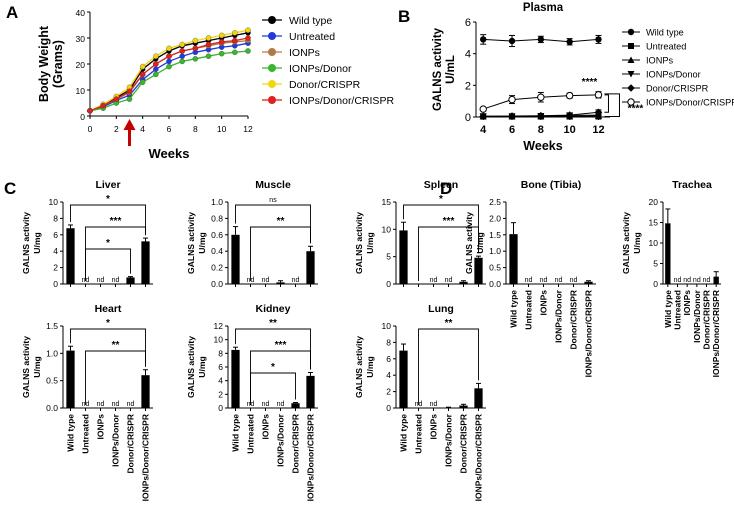 The height and width of the screenshot is (514, 734). I want to click on y-tick-label: 10, so click(387, 326).